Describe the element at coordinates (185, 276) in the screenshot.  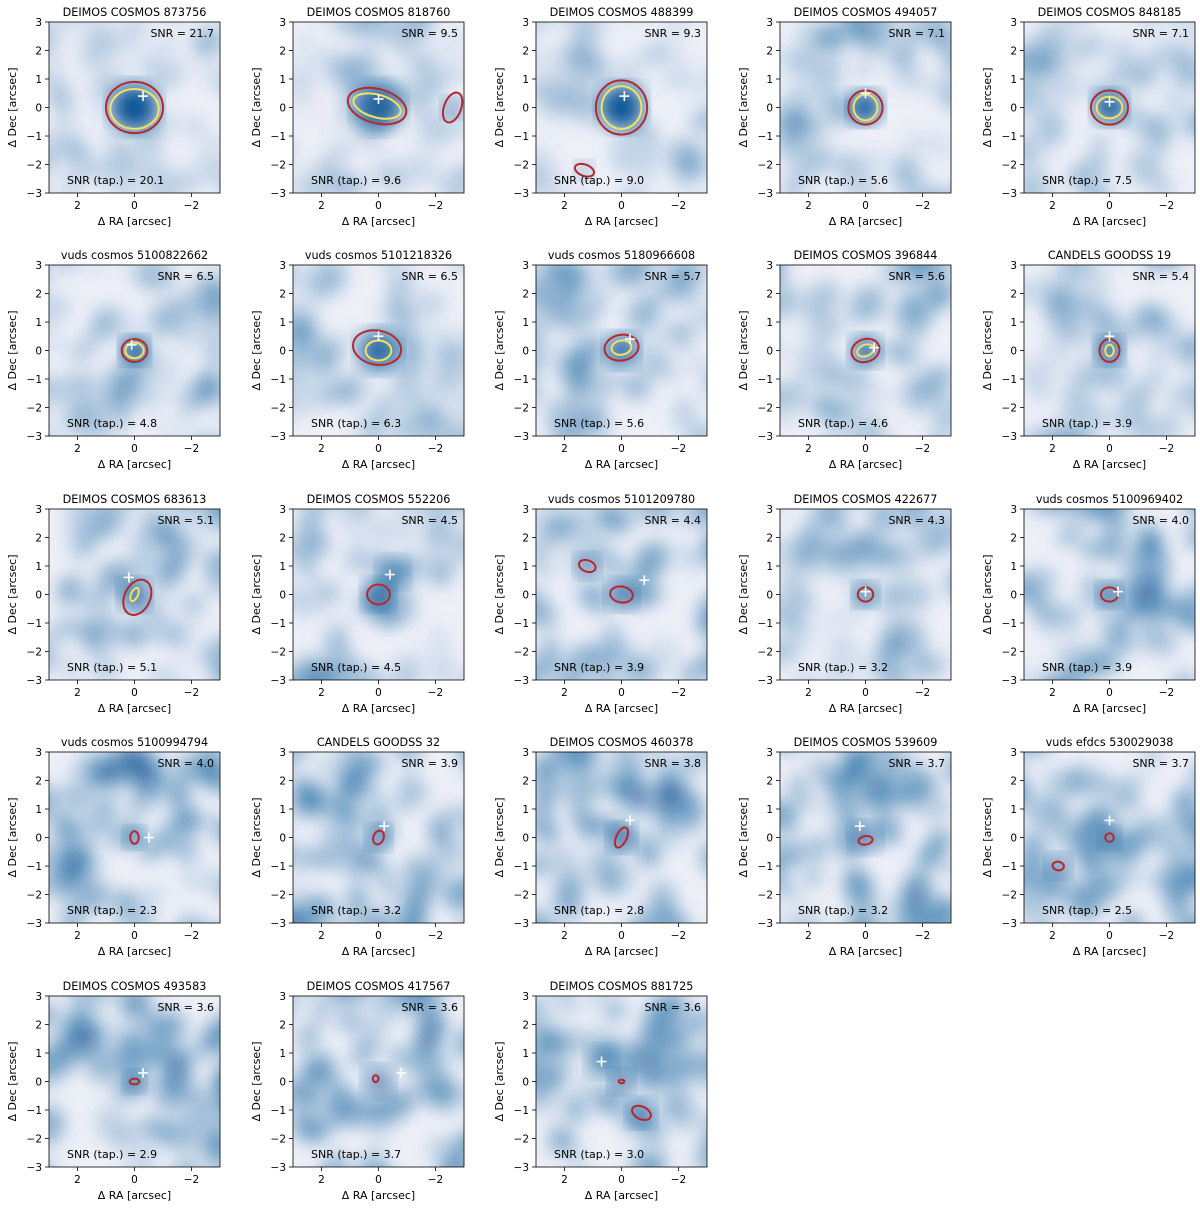
I see `snr-label: SNR = 6.5` at that location.